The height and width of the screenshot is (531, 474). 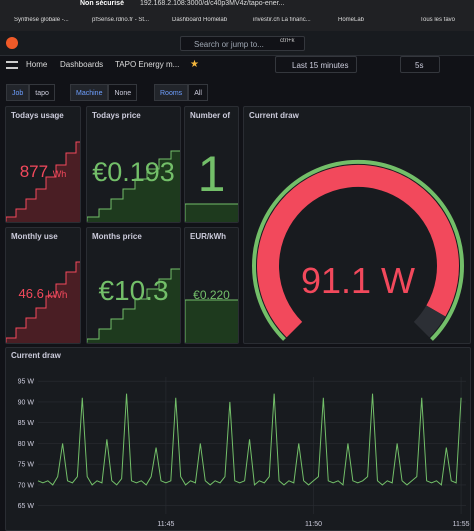 I want to click on panel-title: Current draw, so click(x=274, y=115).